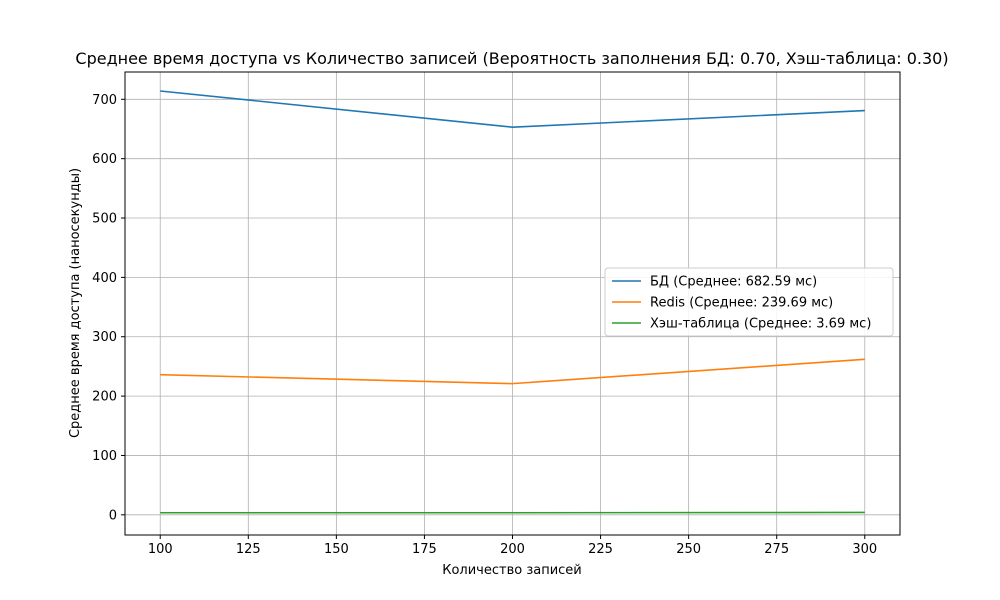  Describe the element at coordinates (104, 456) in the screenshot. I see `y-tick-label: 100` at that location.